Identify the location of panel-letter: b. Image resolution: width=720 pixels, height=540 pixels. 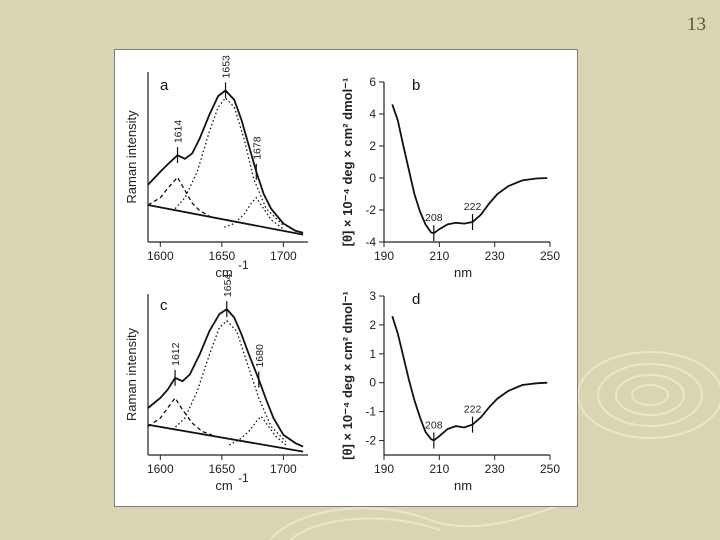
(416, 85).